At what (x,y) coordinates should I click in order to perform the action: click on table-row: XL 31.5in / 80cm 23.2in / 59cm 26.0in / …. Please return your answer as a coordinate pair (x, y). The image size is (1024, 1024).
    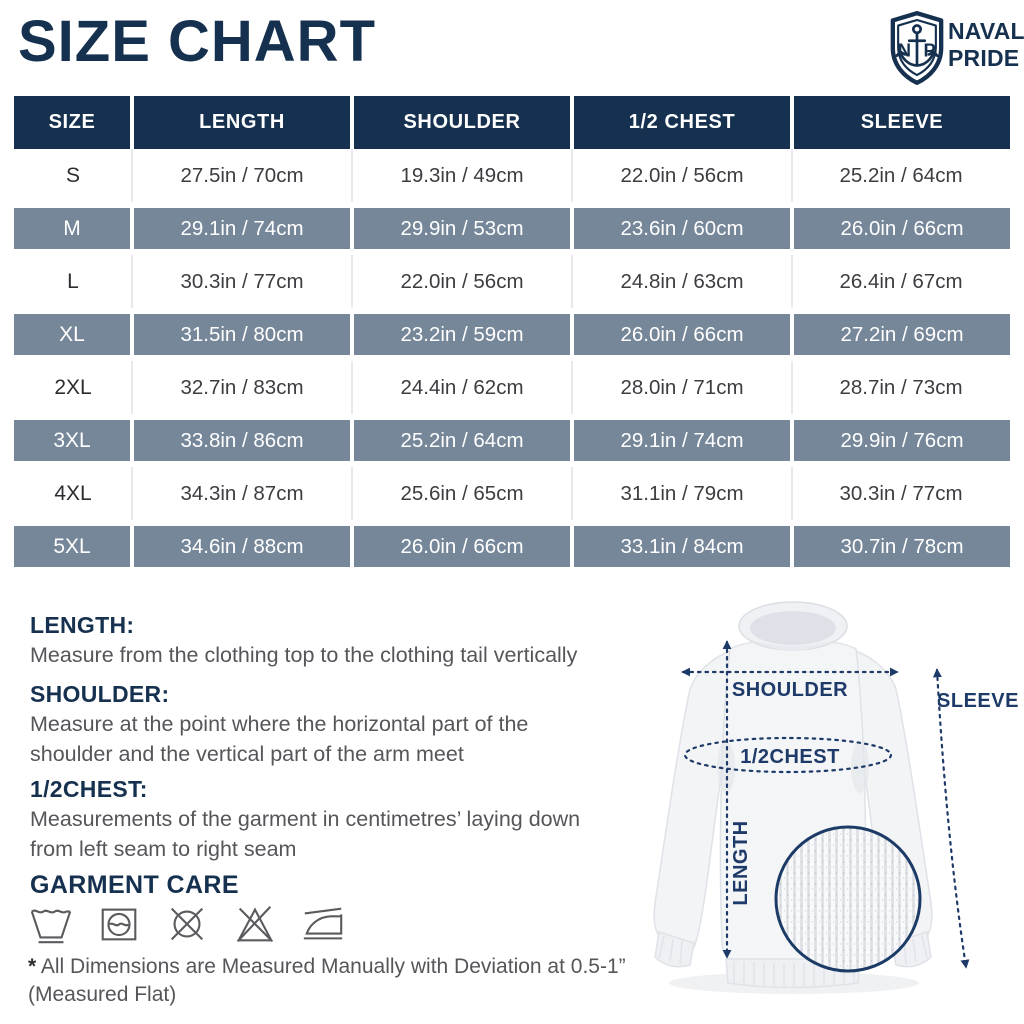
    Looking at the image, I should click on (512, 334).